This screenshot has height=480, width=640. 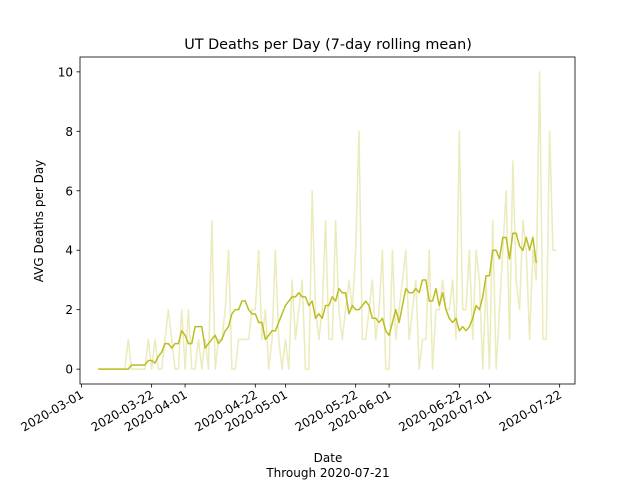 What do you see at coordinates (39, 221) in the screenshot?
I see `y-axis-label: AVG Deaths per Day` at bounding box center [39, 221].